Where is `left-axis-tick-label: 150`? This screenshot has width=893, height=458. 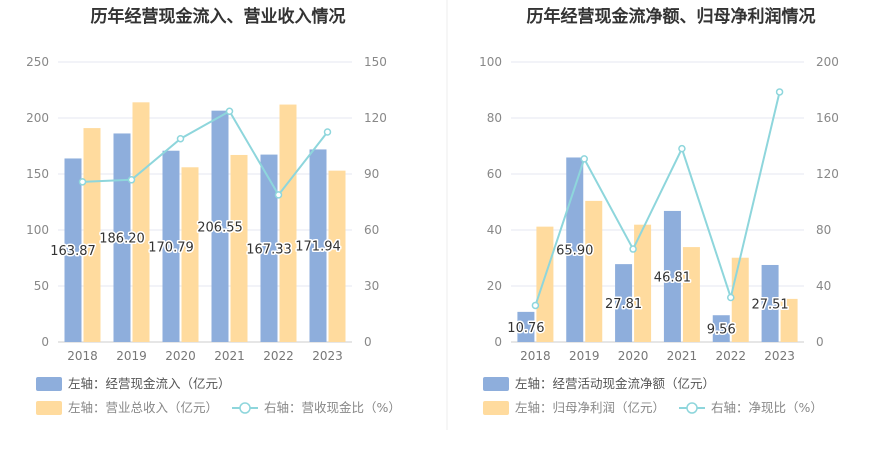 left-axis-tick-label: 150 is located at coordinates (37, 174).